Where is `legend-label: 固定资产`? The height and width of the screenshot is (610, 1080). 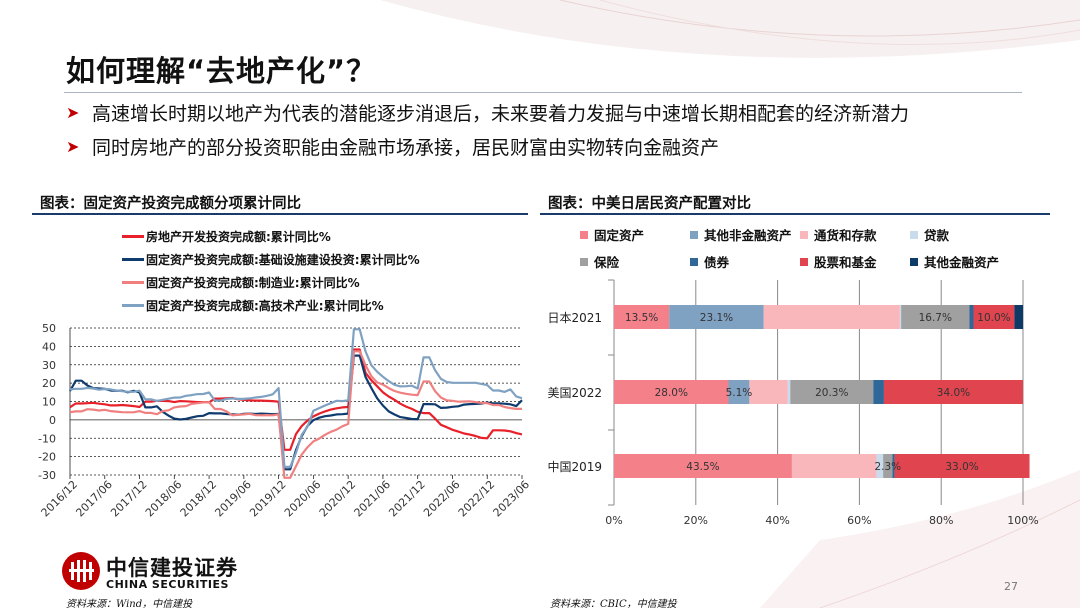
legend-label: 固定资产 is located at coordinates (619, 235).